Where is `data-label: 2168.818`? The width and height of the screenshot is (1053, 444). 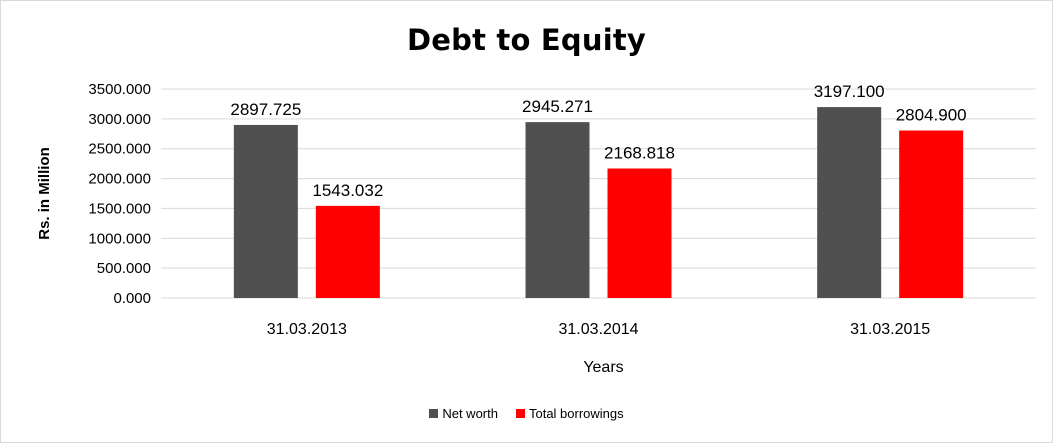 data-label: 2168.818 is located at coordinates (639, 152).